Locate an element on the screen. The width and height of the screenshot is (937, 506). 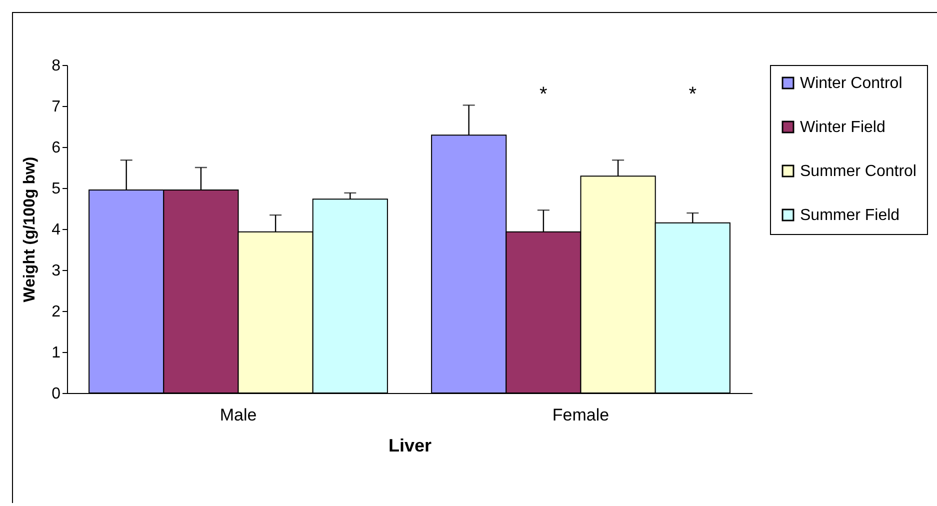
y-tick-label: 0 is located at coordinates (56, 394).